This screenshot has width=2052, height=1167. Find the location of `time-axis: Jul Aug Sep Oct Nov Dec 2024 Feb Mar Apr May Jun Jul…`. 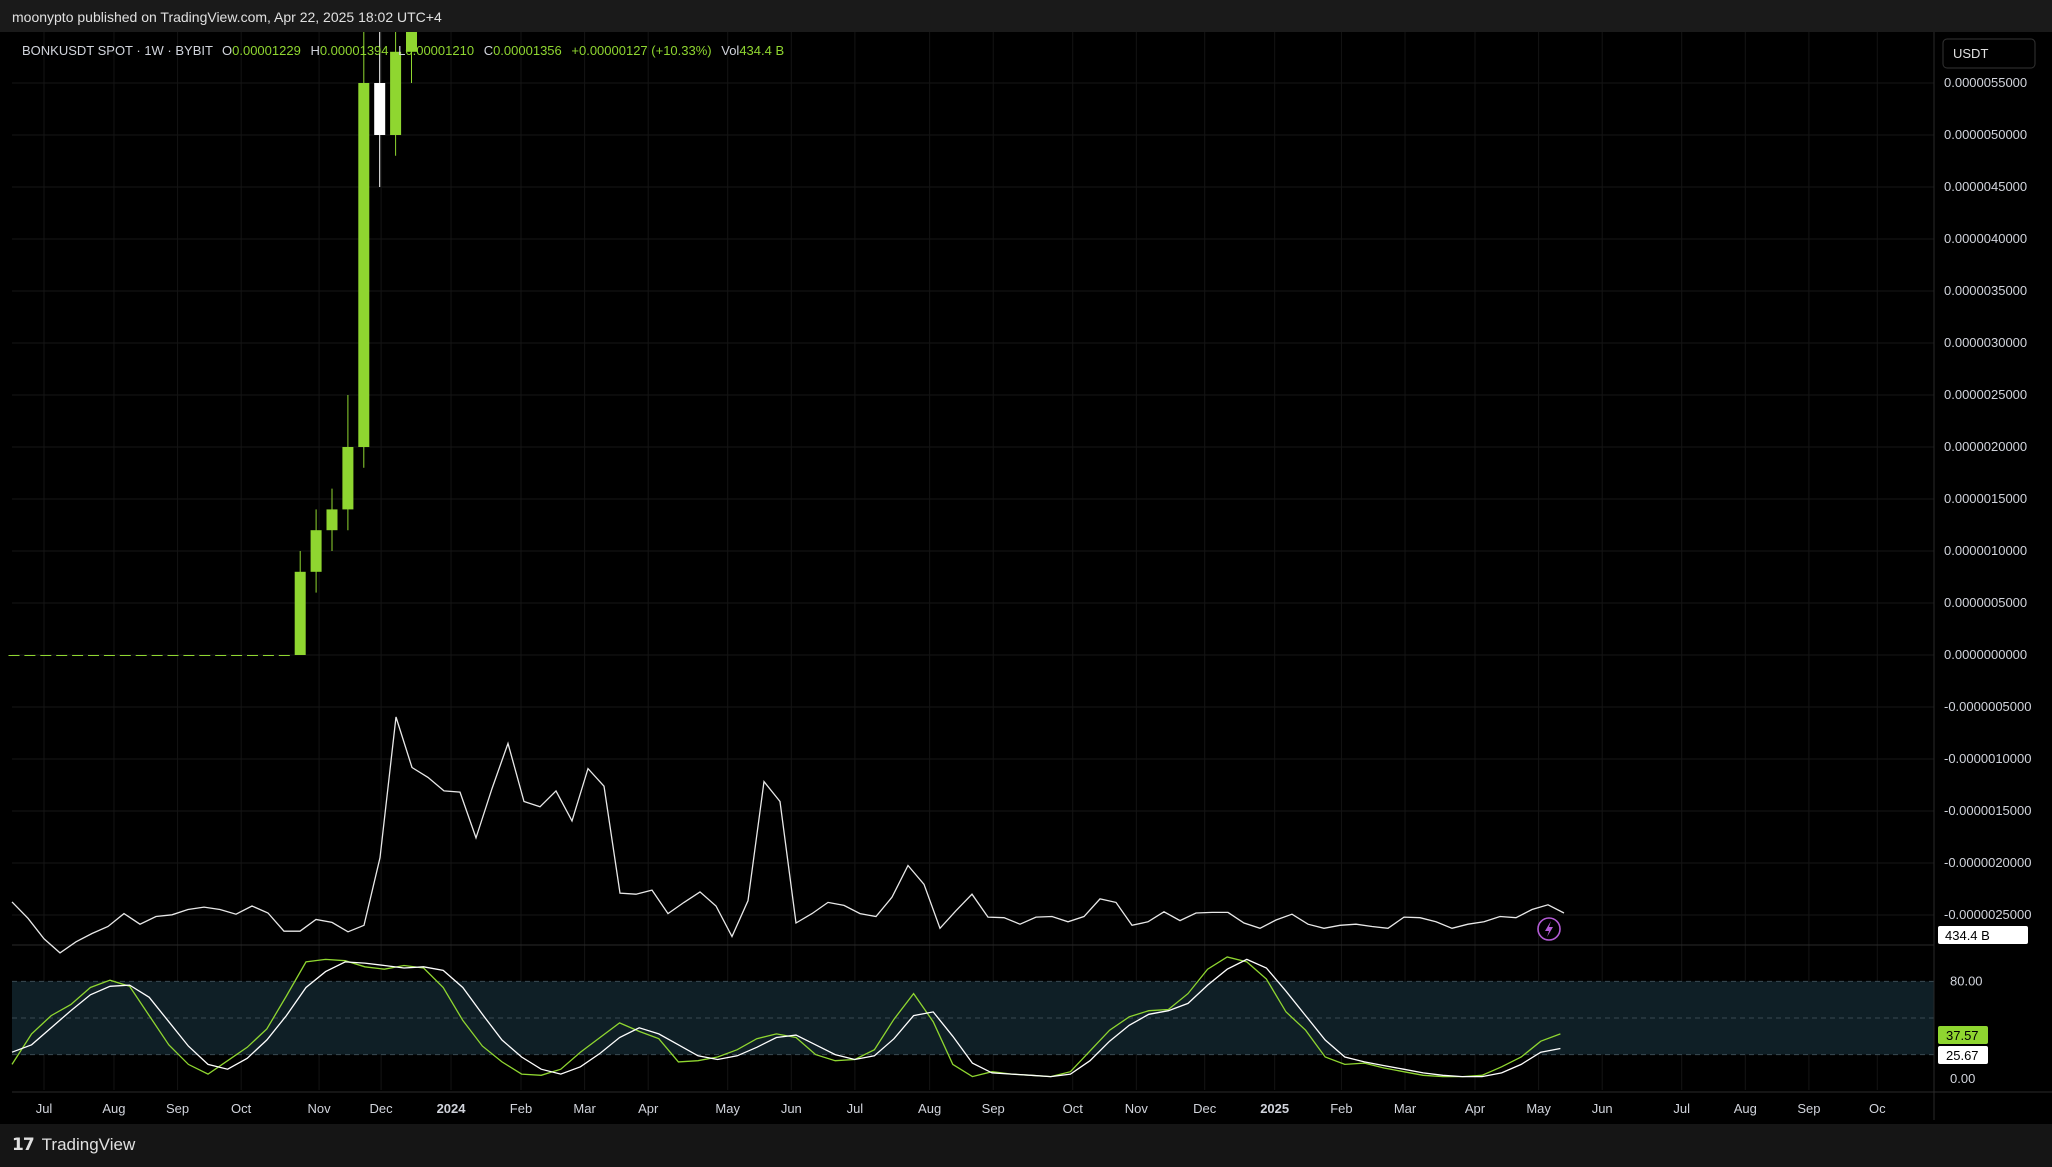

time-axis: Jul Aug Sep Oct Nov Dec 2024 Feb Mar Apr May Jun Jul… is located at coordinates (1032, 1103).